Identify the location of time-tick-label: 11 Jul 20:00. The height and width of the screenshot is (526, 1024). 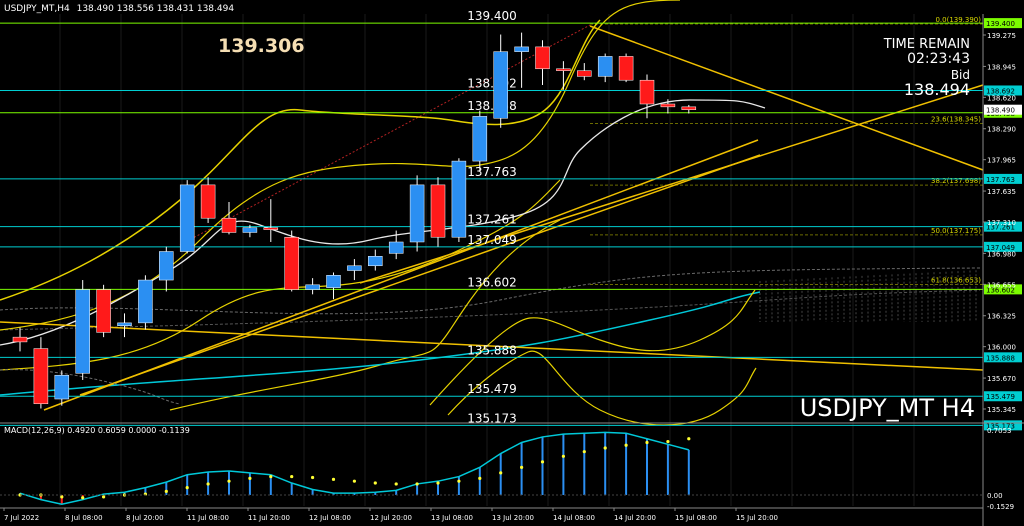
(269, 518).